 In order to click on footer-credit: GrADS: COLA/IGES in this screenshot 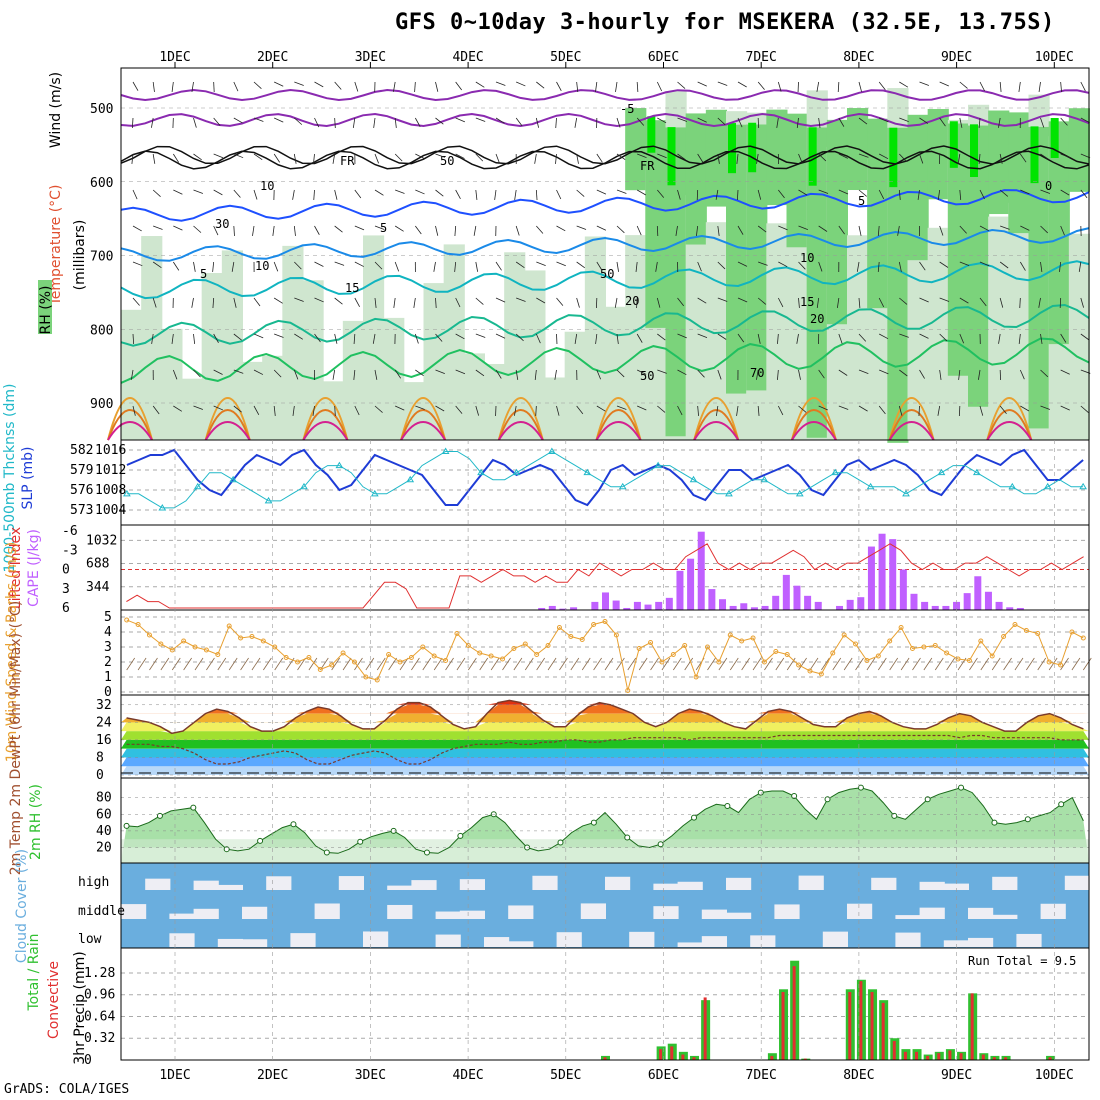, I will do `click(67, 1089)`.